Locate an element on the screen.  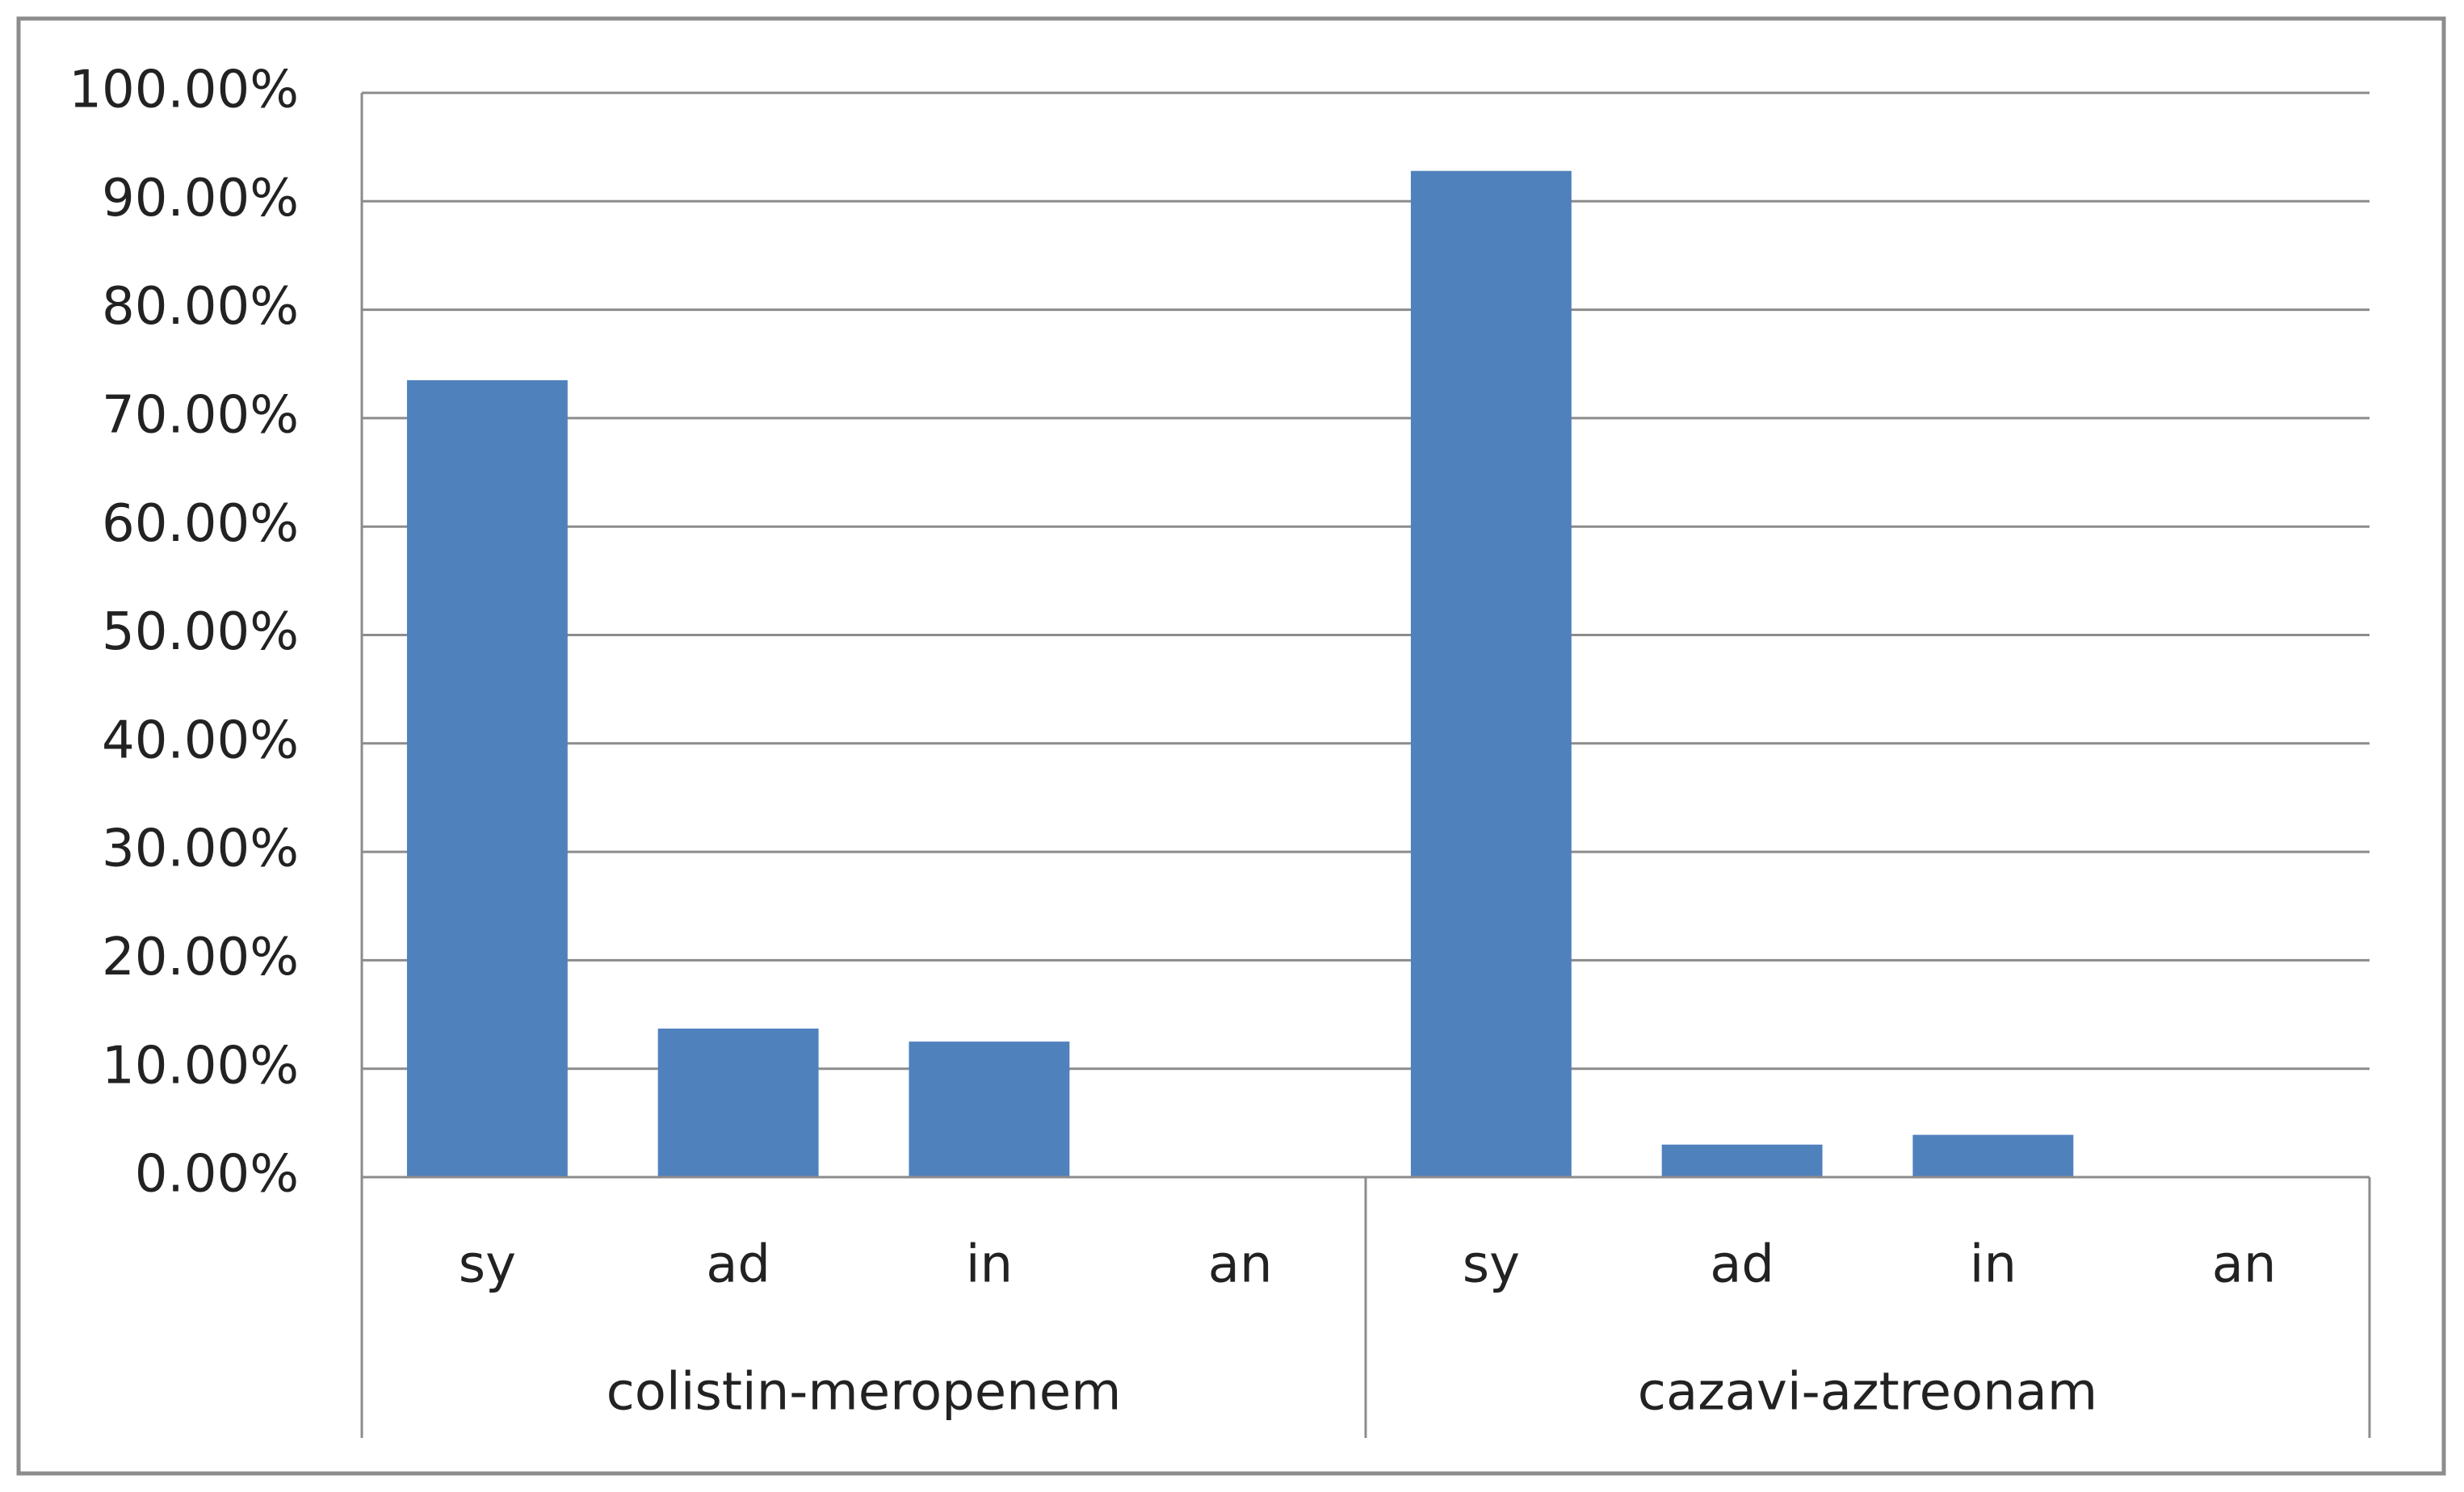
group-label: colistin-meropenem is located at coordinates (864, 1393).